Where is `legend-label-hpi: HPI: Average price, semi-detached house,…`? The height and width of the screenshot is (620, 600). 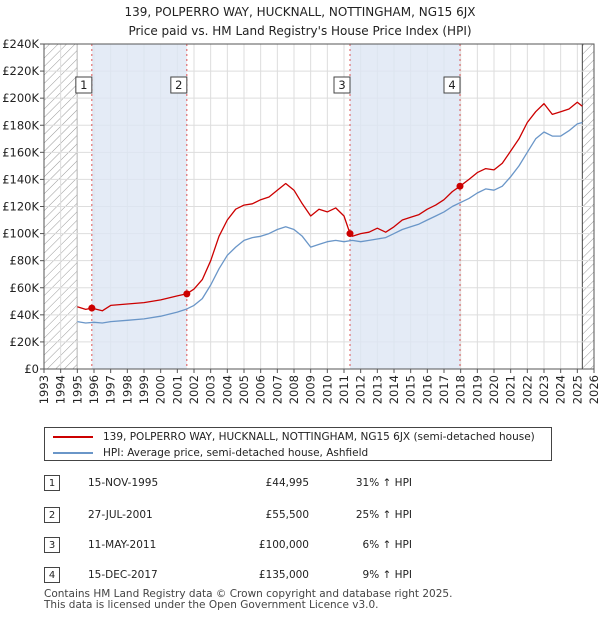
legend-label-hpi: HPI: Average price, semi-detached house,… is located at coordinates (236, 452).